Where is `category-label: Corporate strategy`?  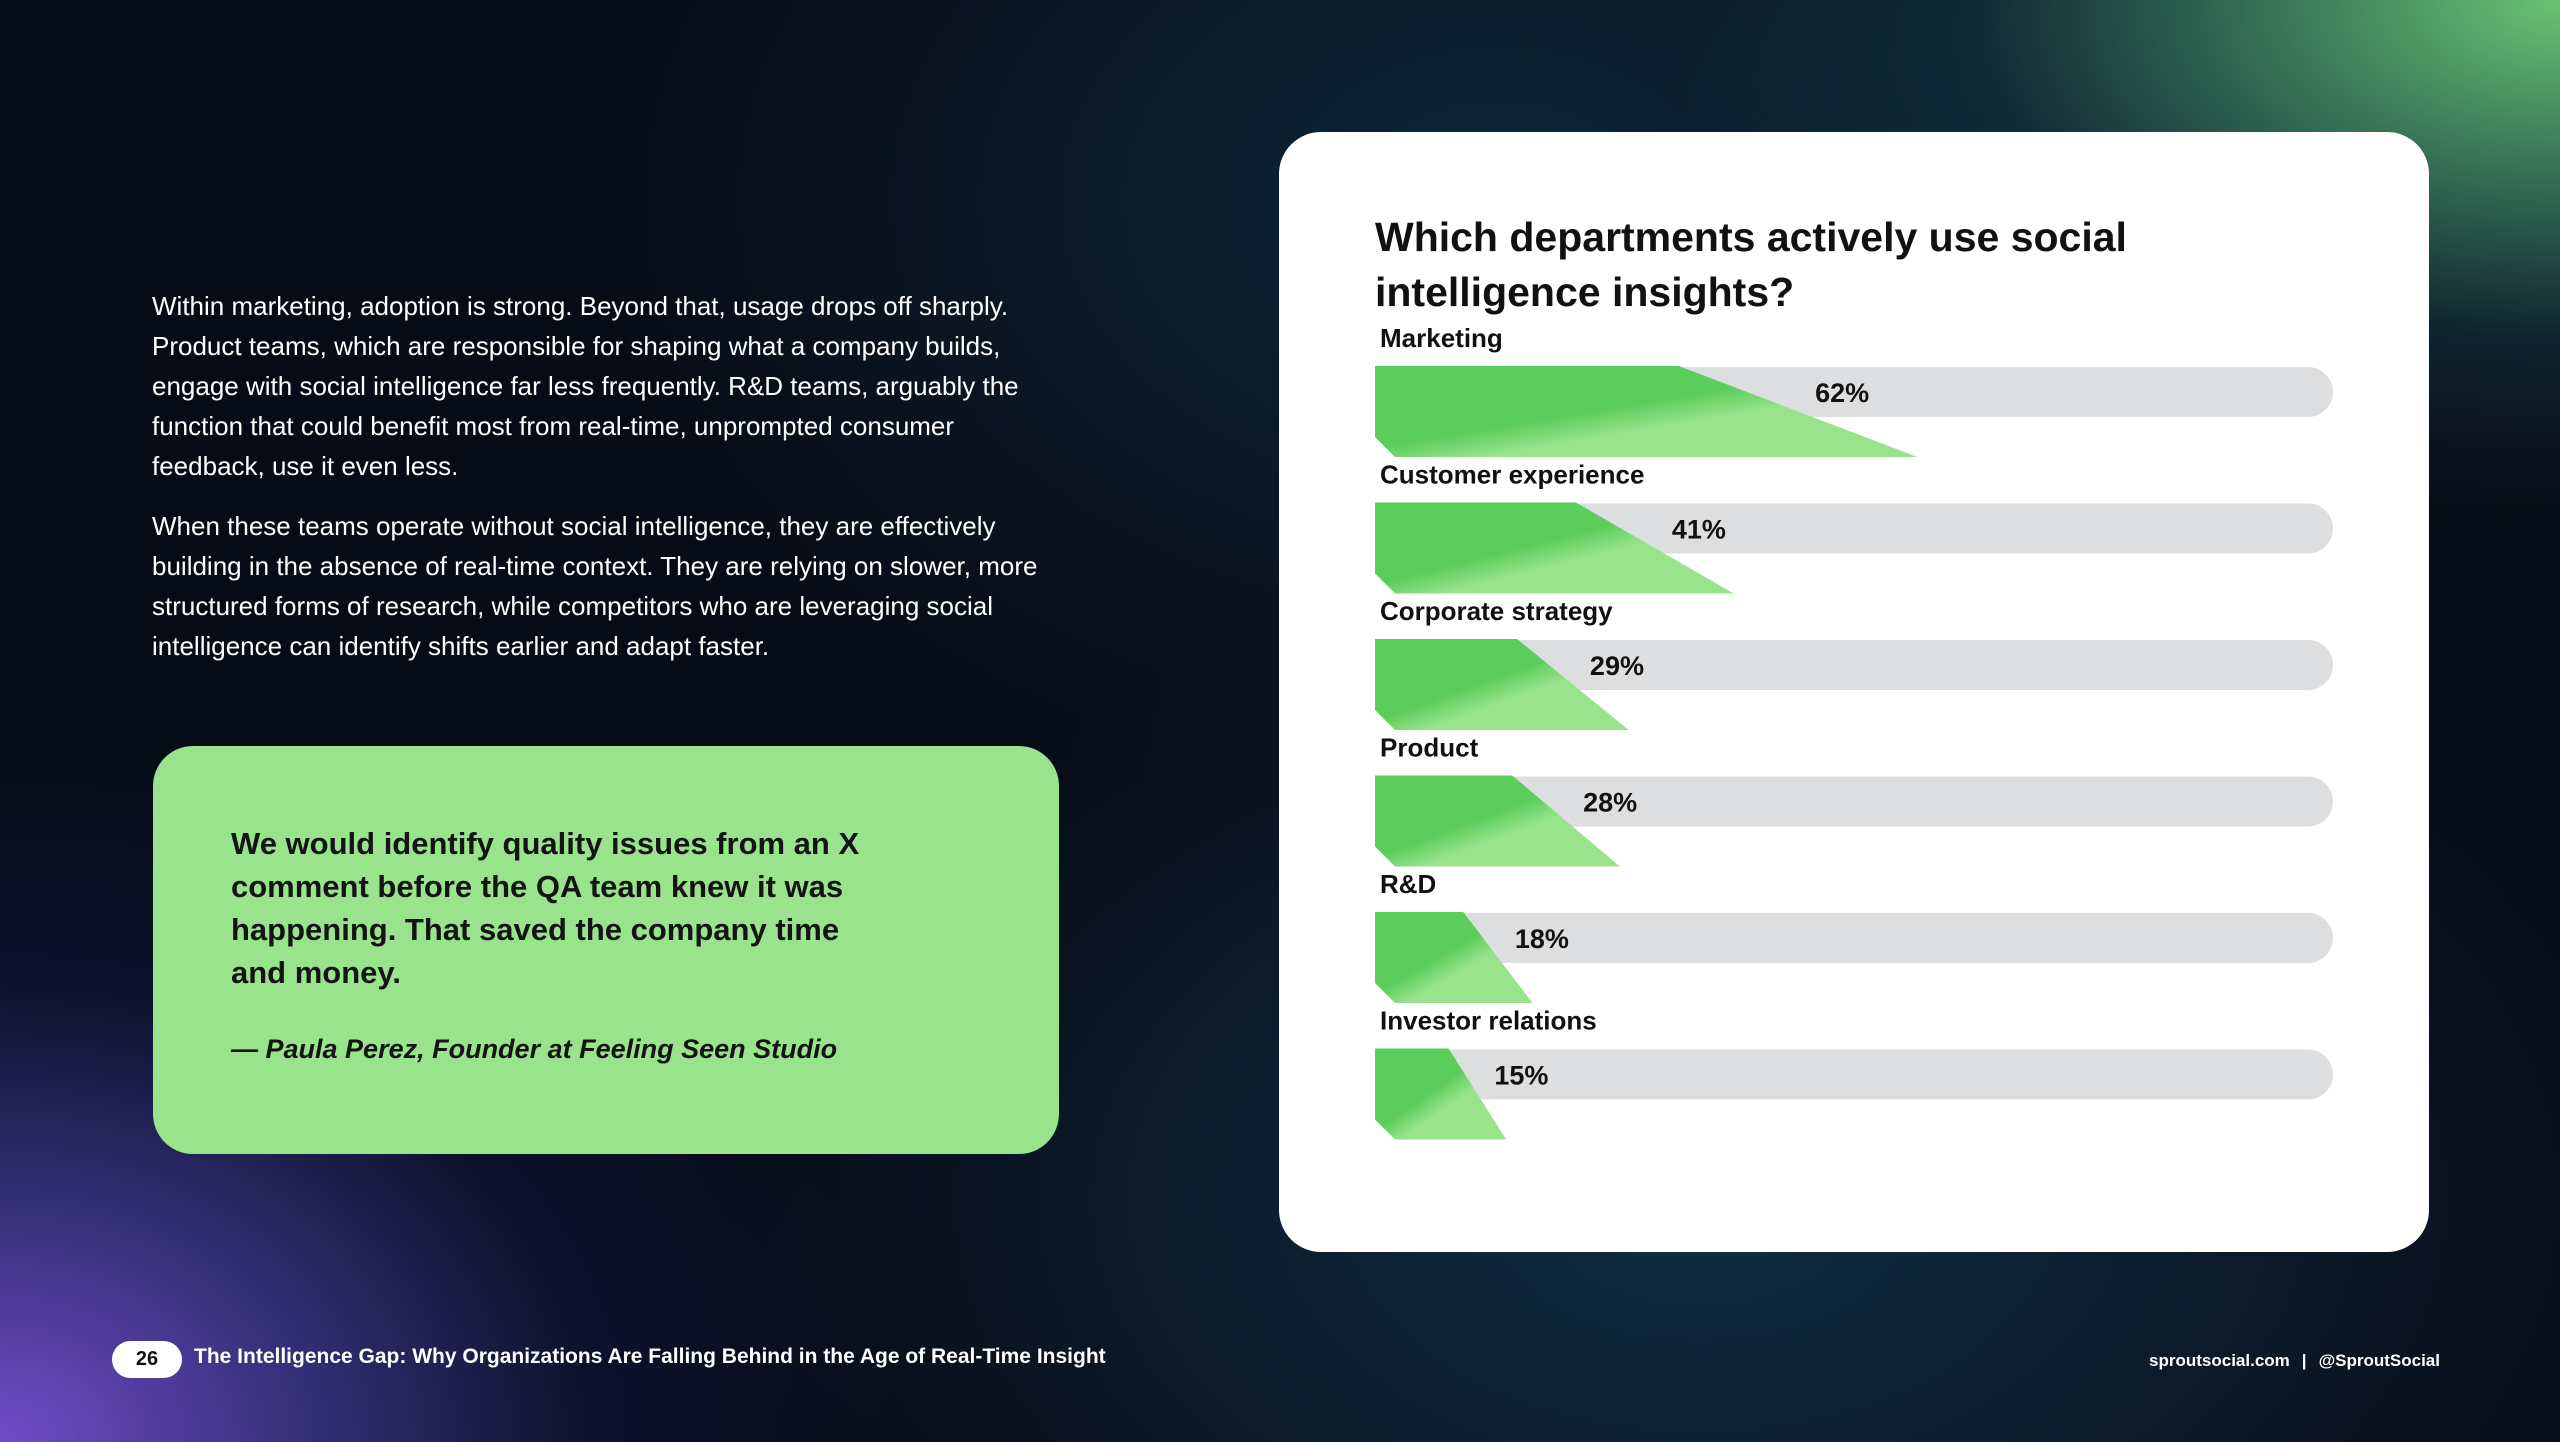 category-label: Corporate strategy is located at coordinates (1496, 611).